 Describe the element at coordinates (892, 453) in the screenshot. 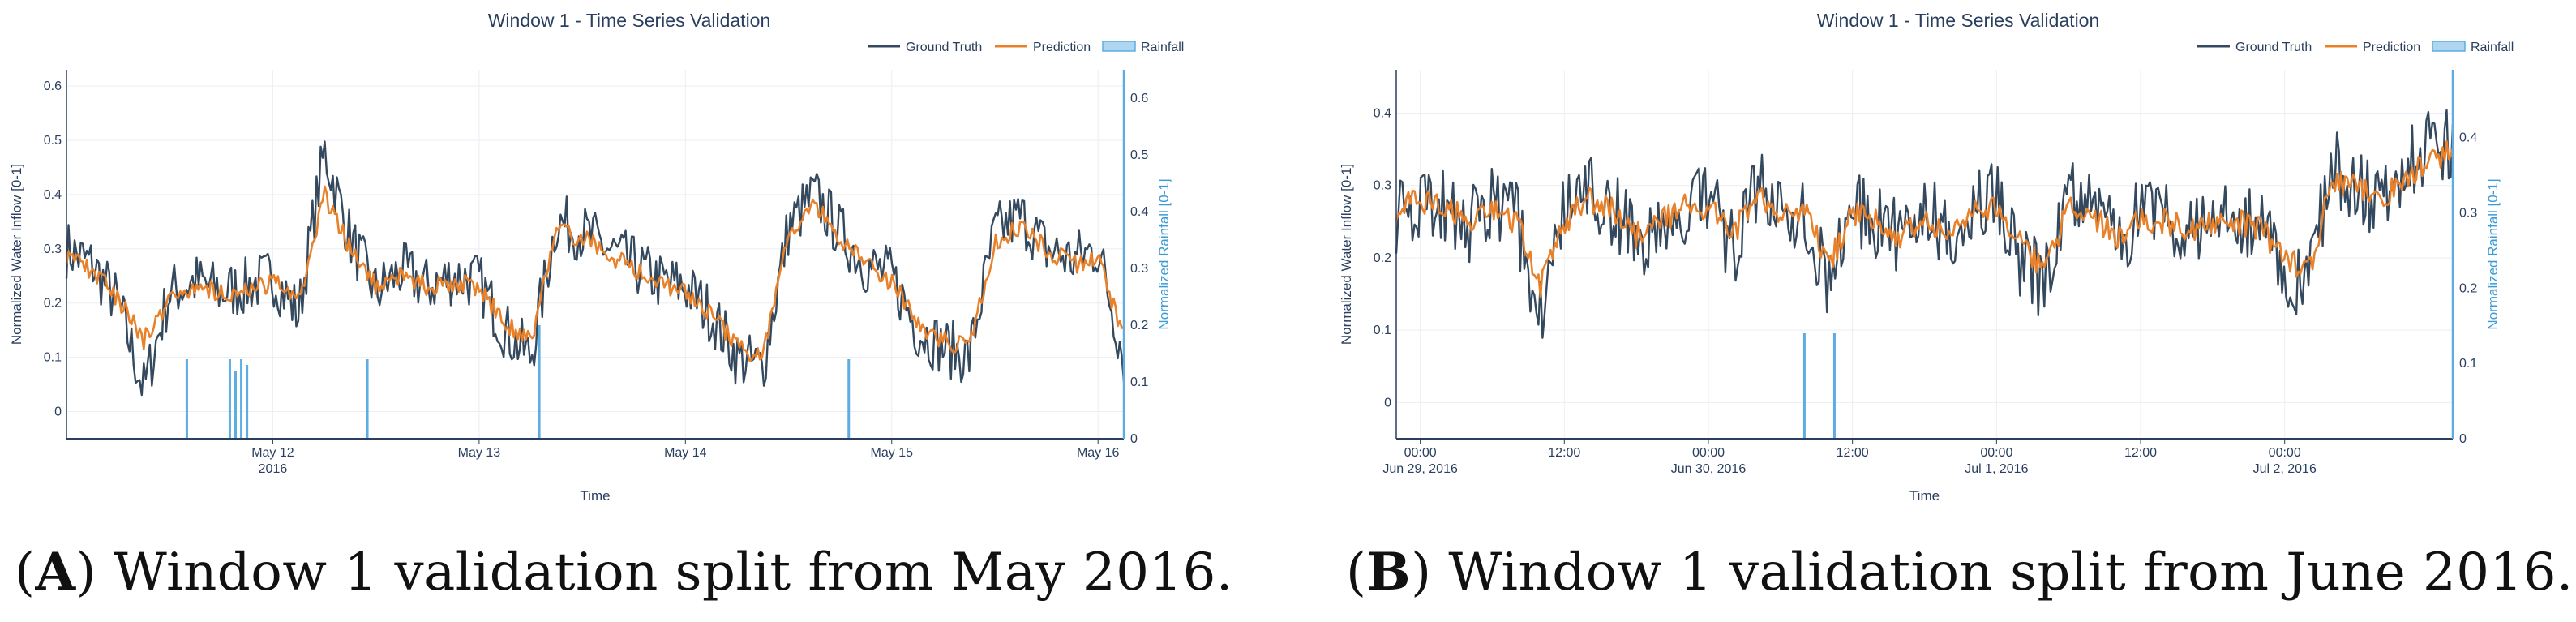

I see `x-tick-label: May 15` at that location.